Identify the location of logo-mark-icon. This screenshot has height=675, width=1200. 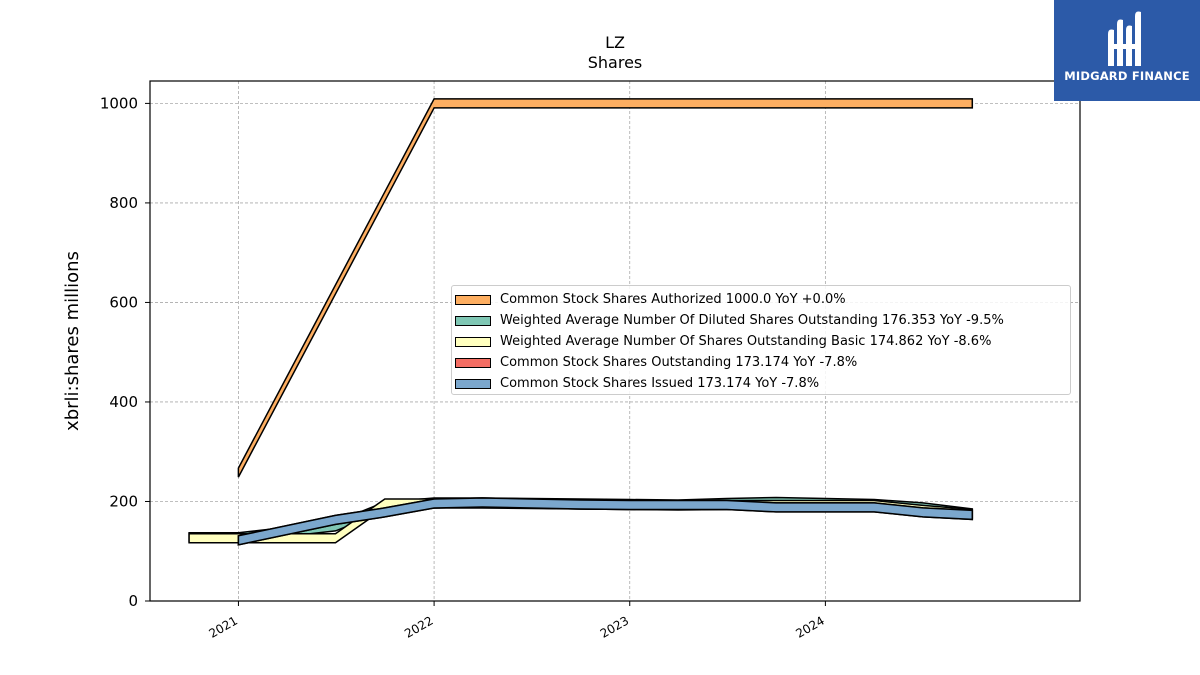
(1124, 38).